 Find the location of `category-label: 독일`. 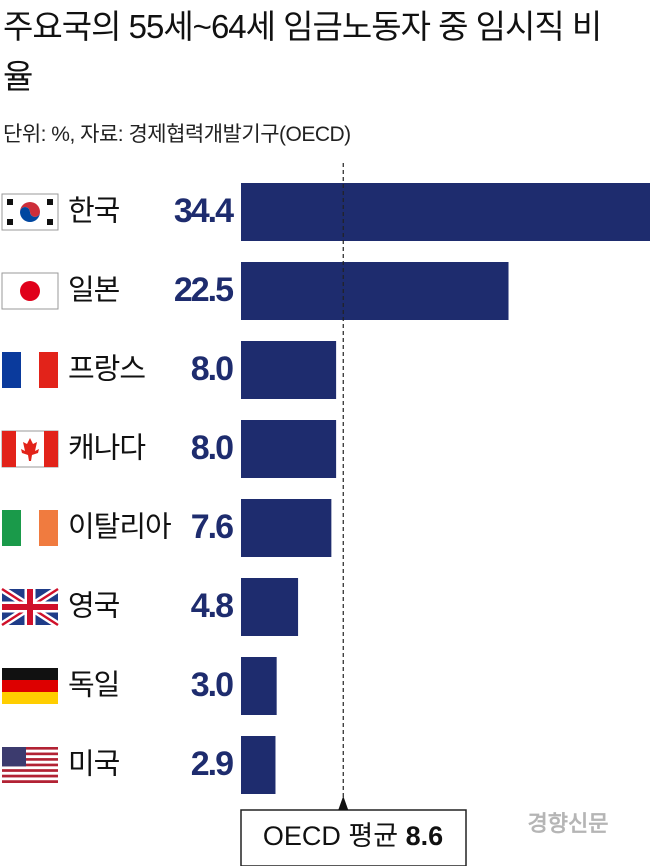

category-label: 독일 is located at coordinates (93, 686).